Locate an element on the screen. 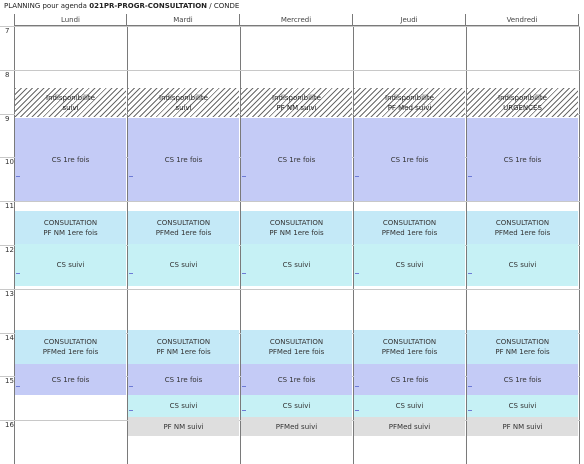 The height and width of the screenshot is (464, 584). appointment-indisponibilite: Indisponibilite PF Med suivi is located at coordinates (409, 102).